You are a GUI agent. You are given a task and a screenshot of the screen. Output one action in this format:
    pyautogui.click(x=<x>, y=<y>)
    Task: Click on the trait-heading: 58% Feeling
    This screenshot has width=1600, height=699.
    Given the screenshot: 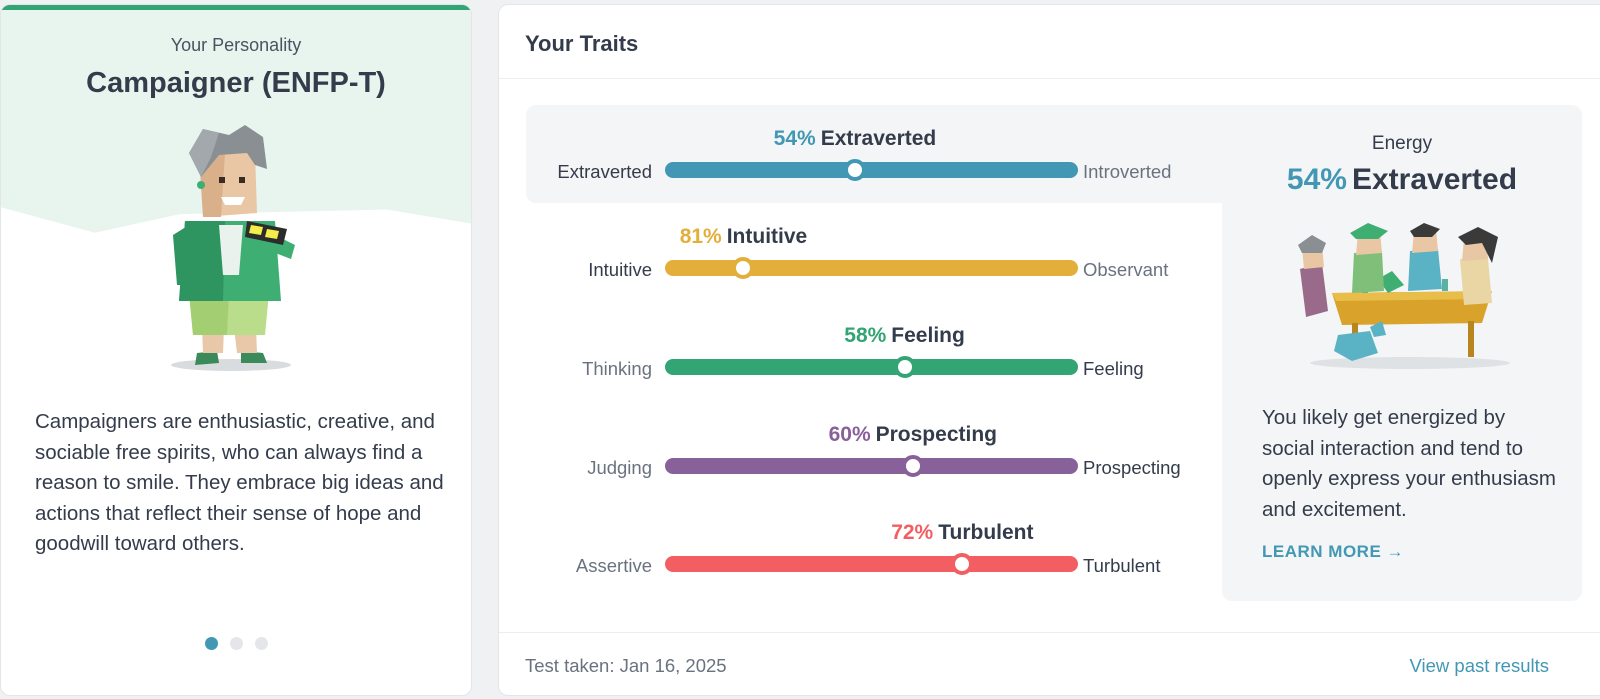 What is the action you would take?
    pyautogui.click(x=904, y=336)
    